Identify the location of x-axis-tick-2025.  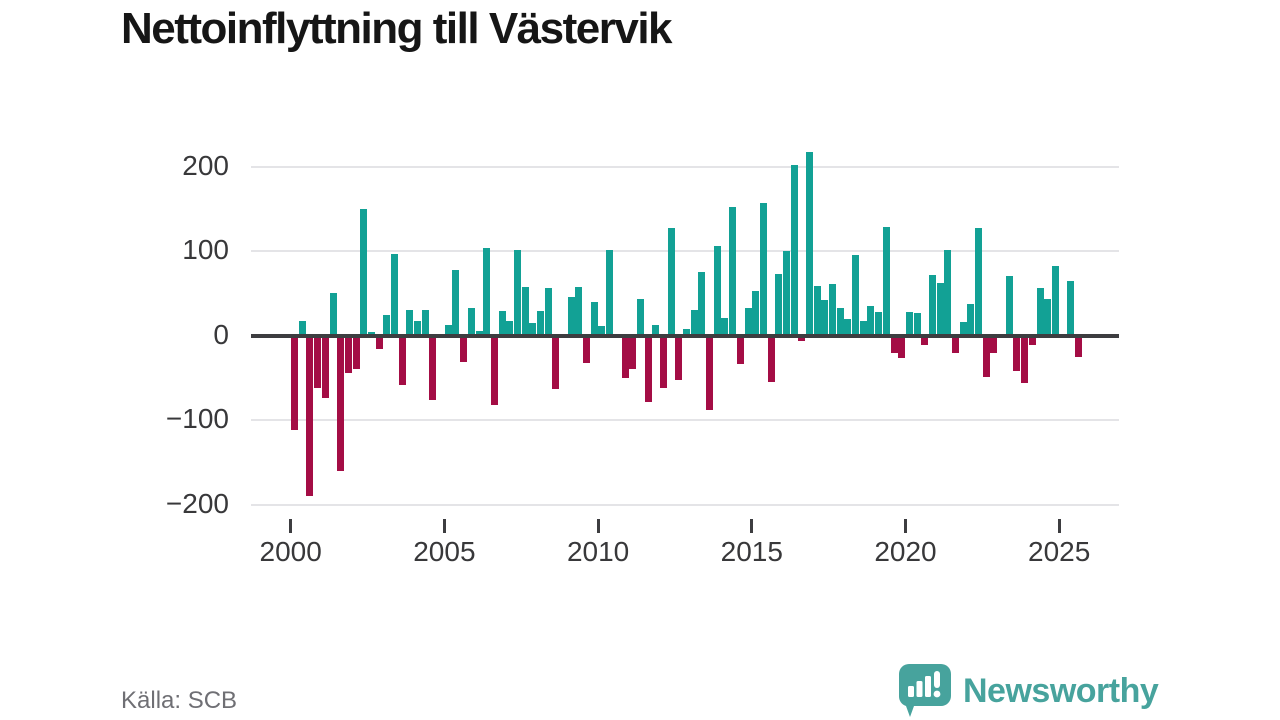
(1059, 526).